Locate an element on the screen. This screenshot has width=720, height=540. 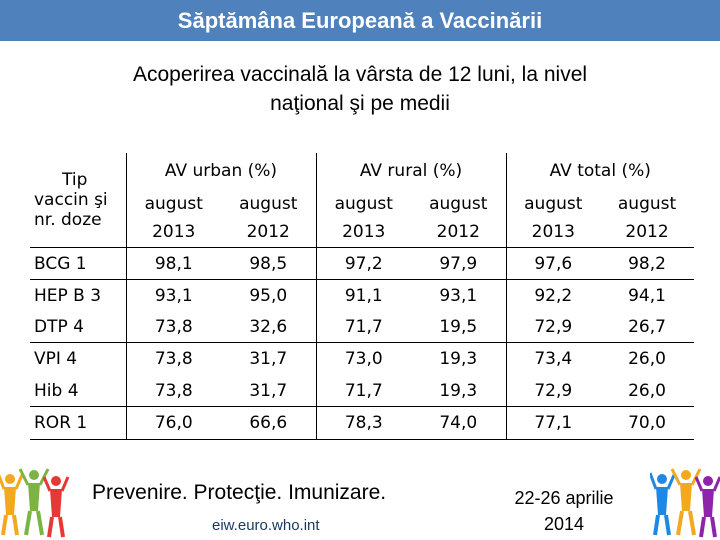
table-cell: 76,0 is located at coordinates (173, 423).